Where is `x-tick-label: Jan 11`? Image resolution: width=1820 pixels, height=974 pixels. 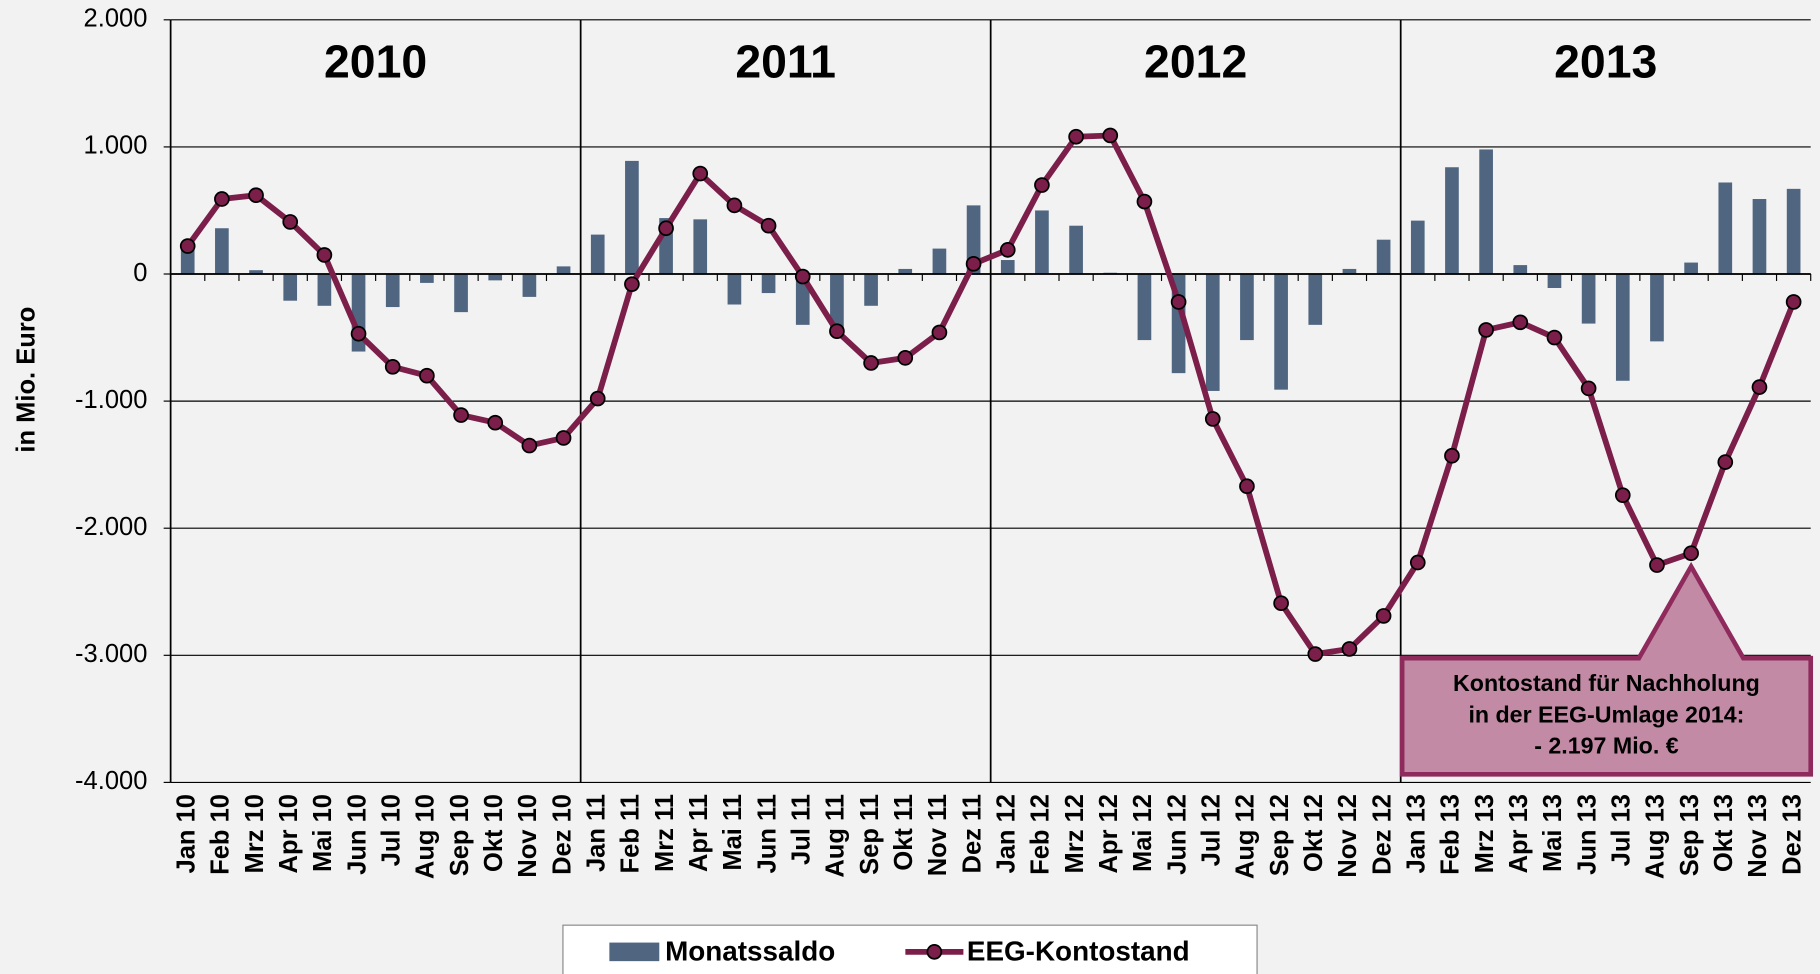
x-tick-label: Jan 11 is located at coordinates (596, 833).